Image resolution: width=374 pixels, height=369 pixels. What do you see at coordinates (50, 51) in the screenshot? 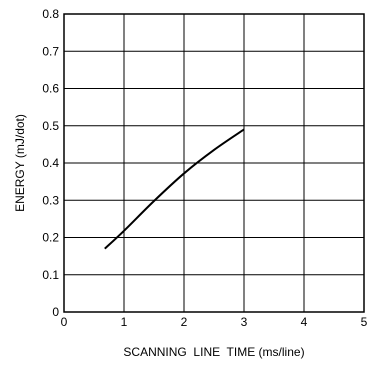
I see `y-tick-label: 0.7` at bounding box center [50, 51].